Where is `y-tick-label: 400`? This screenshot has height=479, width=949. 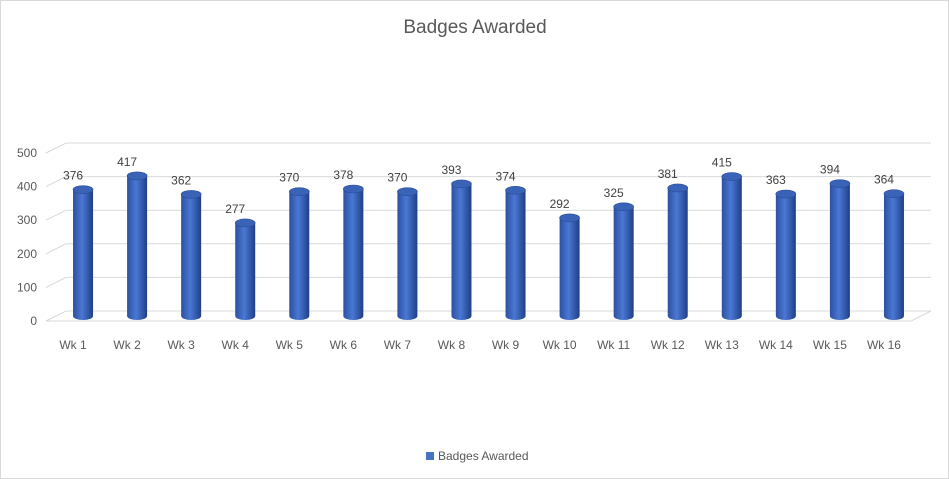 y-tick-label: 400 is located at coordinates (27, 187).